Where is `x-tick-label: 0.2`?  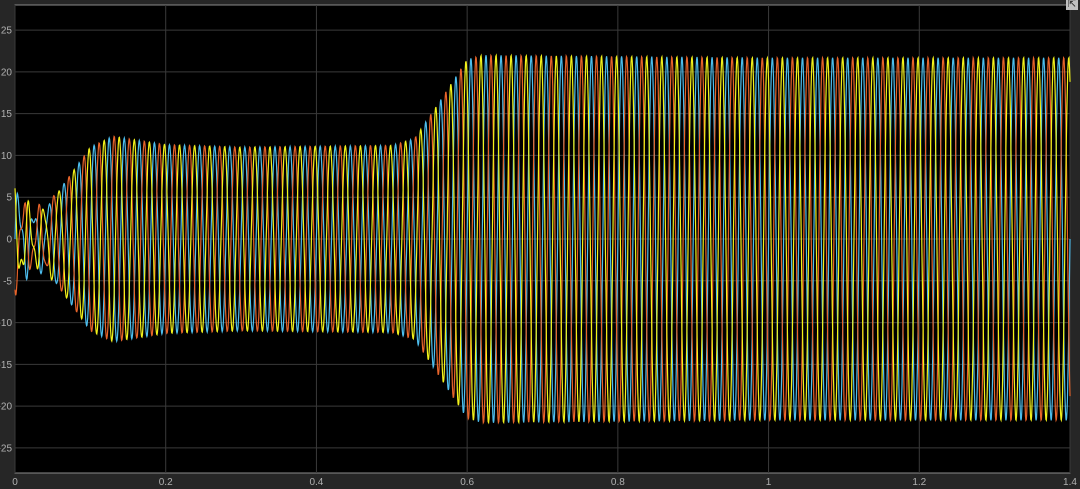 x-tick-label: 0.2 is located at coordinates (166, 482).